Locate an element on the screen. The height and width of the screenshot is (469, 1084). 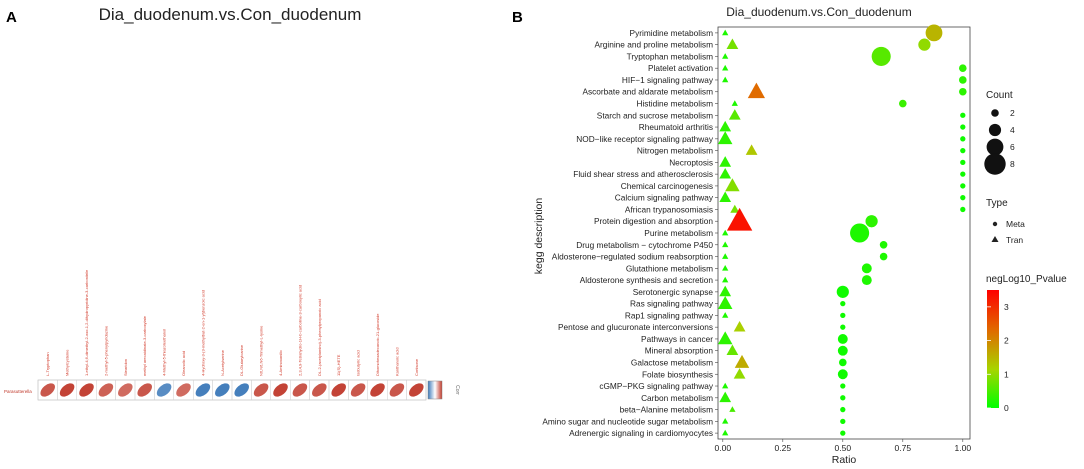
legend-count-title: Count is located at coordinates (999, 95).